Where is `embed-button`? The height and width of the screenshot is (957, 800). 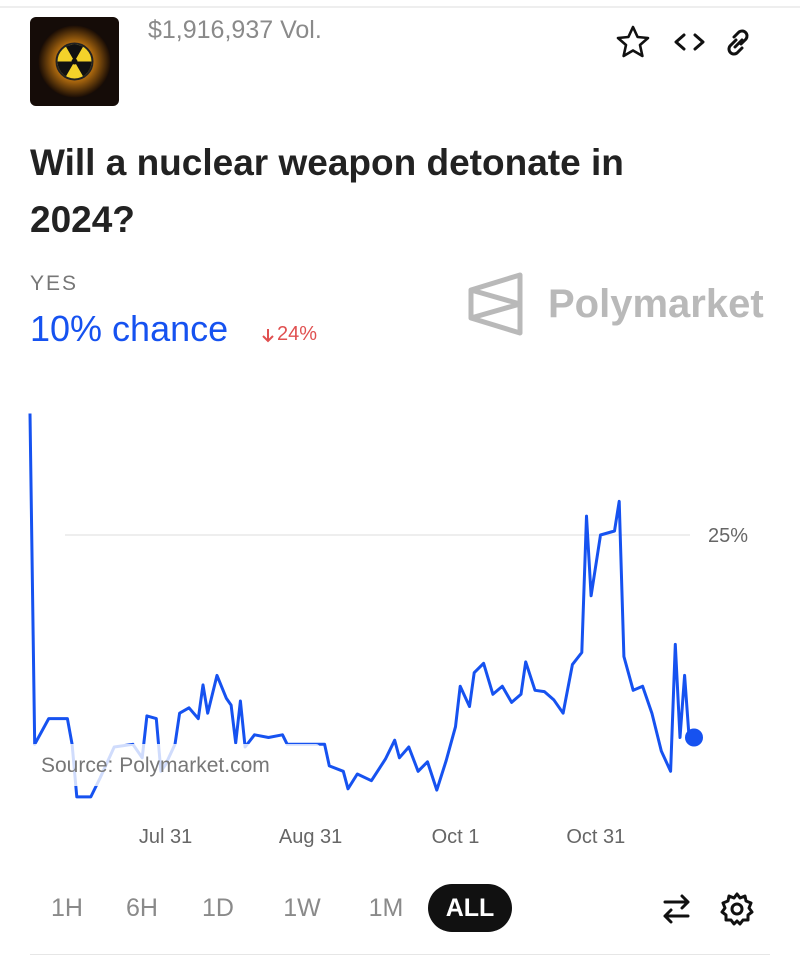
embed-button is located at coordinates (689, 42).